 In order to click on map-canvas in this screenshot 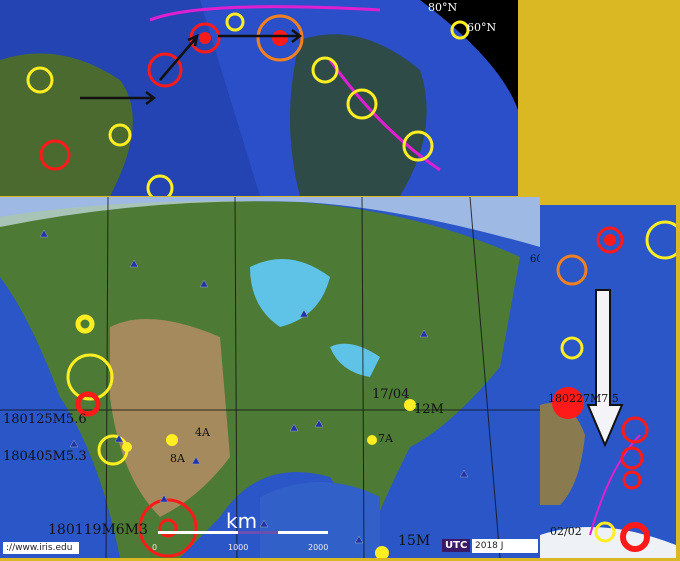, I will do `click(608, 381)`.